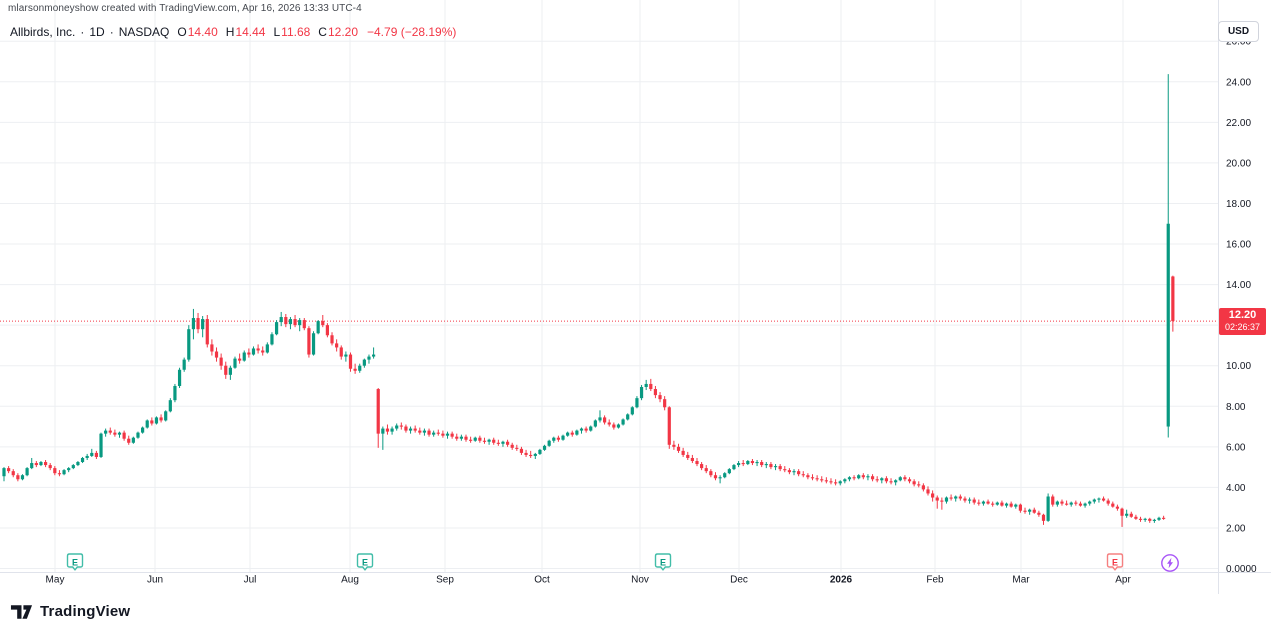 This screenshot has width=1271, height=635. I want to click on price-axis-label: 16.00, so click(1238, 245).